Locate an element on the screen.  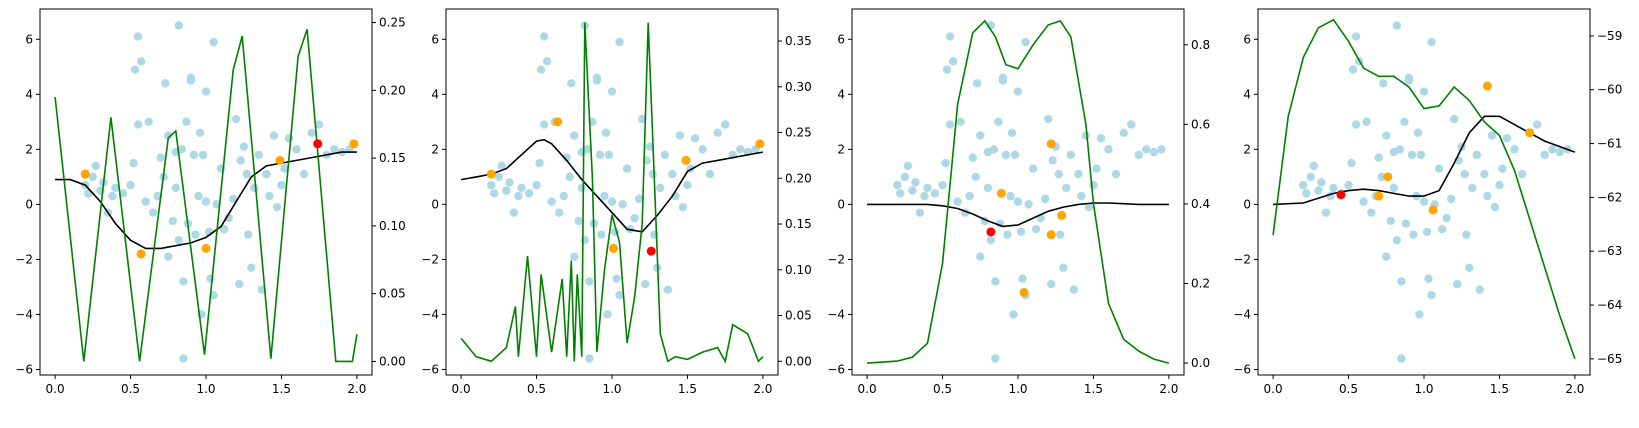
y-tick-label: −6 is located at coordinates (836, 369).